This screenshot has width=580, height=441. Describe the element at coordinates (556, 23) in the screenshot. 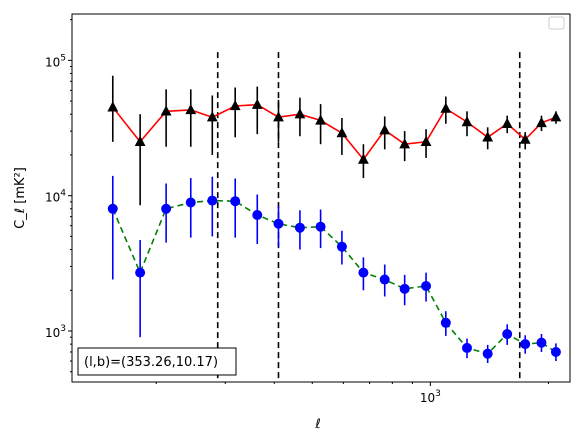

I see `legend-box` at that location.